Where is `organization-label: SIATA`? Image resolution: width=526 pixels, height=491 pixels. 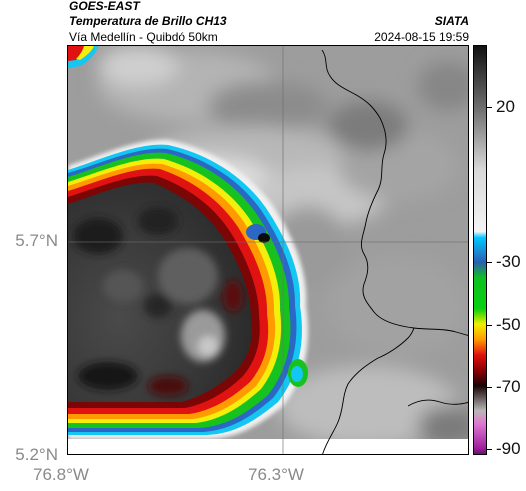
organization-label: SIATA is located at coordinates (451, 21).